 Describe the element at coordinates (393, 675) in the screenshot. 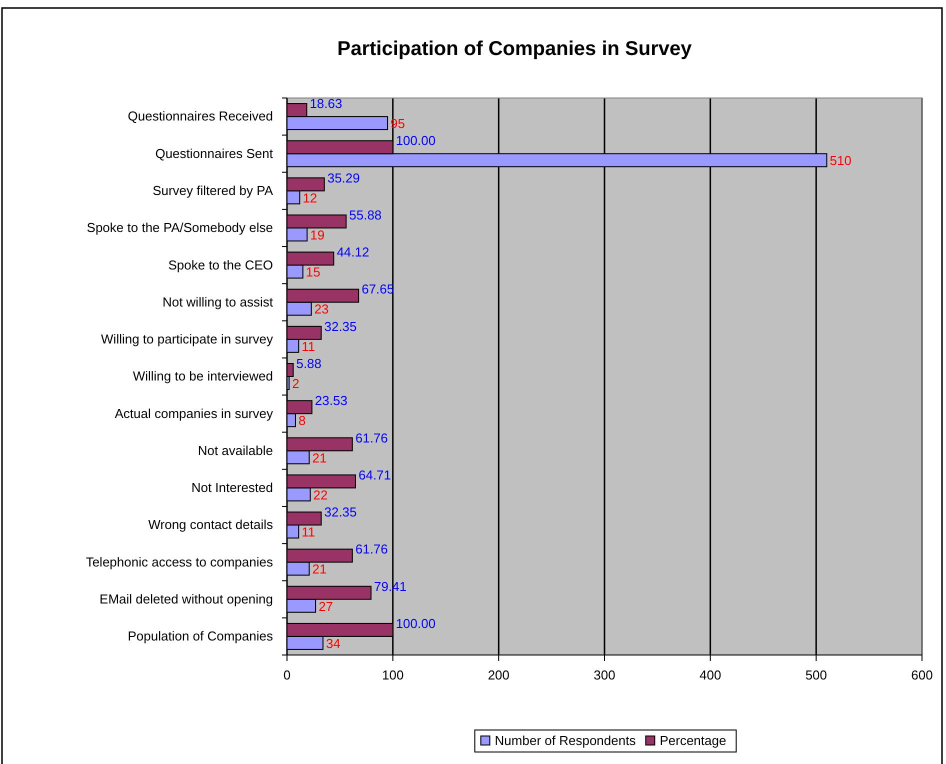

I see `x-tick-label: 100` at that location.